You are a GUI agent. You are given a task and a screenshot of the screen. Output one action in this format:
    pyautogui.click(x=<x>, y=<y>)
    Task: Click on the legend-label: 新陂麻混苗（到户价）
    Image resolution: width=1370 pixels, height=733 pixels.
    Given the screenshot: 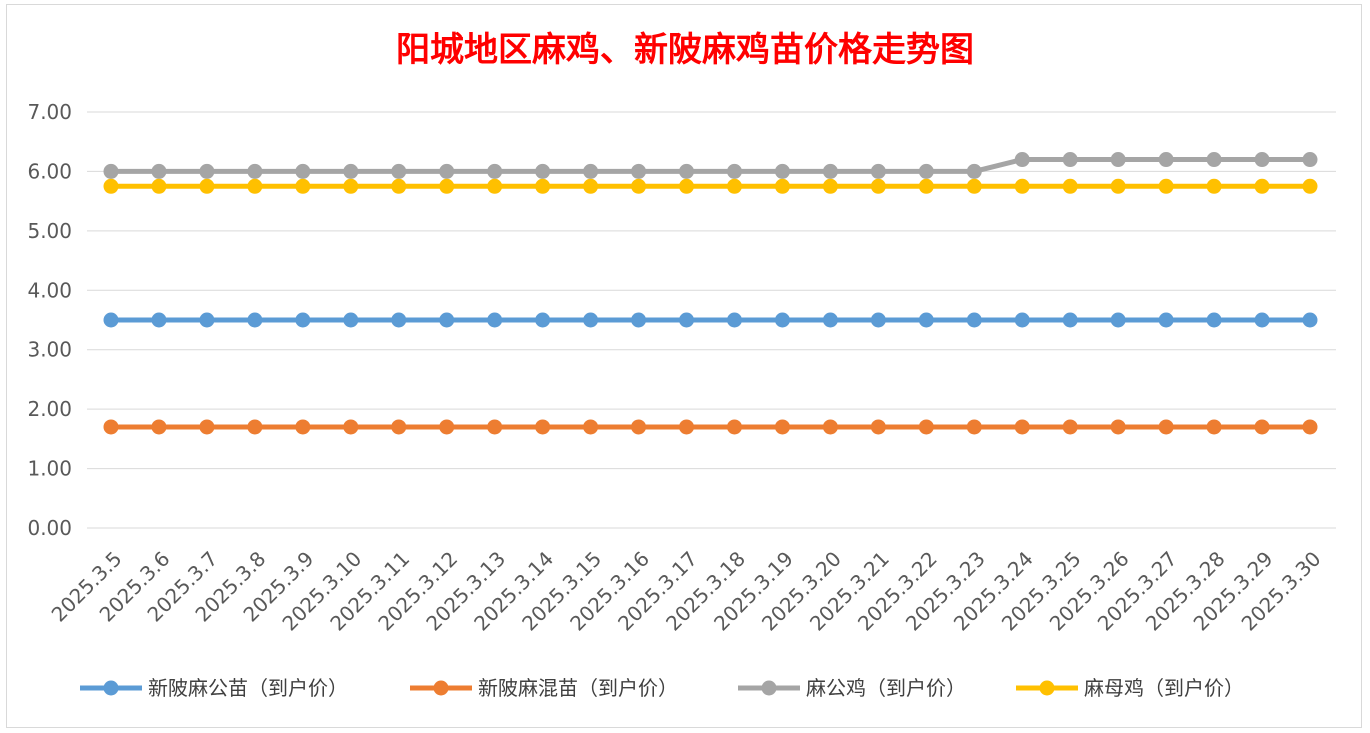 What is the action you would take?
    pyautogui.click(x=578, y=688)
    